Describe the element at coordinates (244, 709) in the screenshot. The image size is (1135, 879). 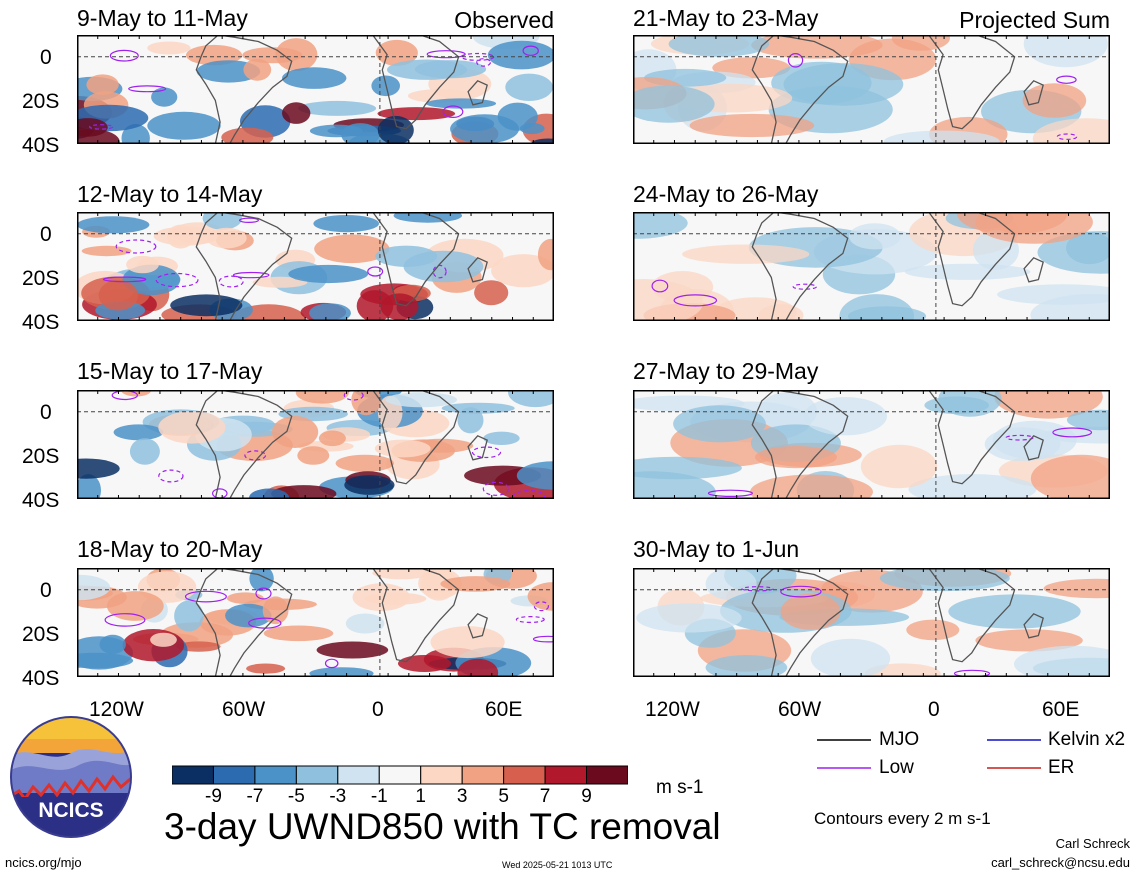
I see `lon-tick-60w-left: 60W` at that location.